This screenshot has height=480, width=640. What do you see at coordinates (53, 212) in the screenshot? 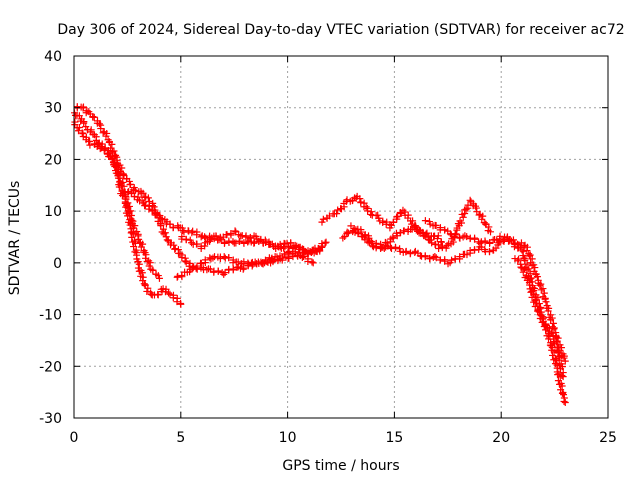
I see `y-tick-label: 10` at bounding box center [53, 212].